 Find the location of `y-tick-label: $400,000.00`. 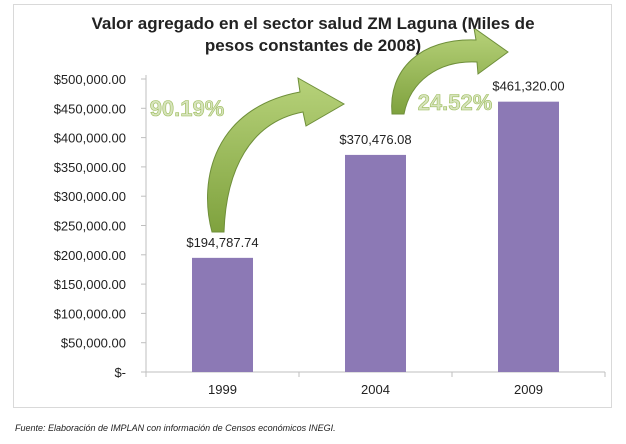

y-tick-label: $400,000.00 is located at coordinates (90, 138).